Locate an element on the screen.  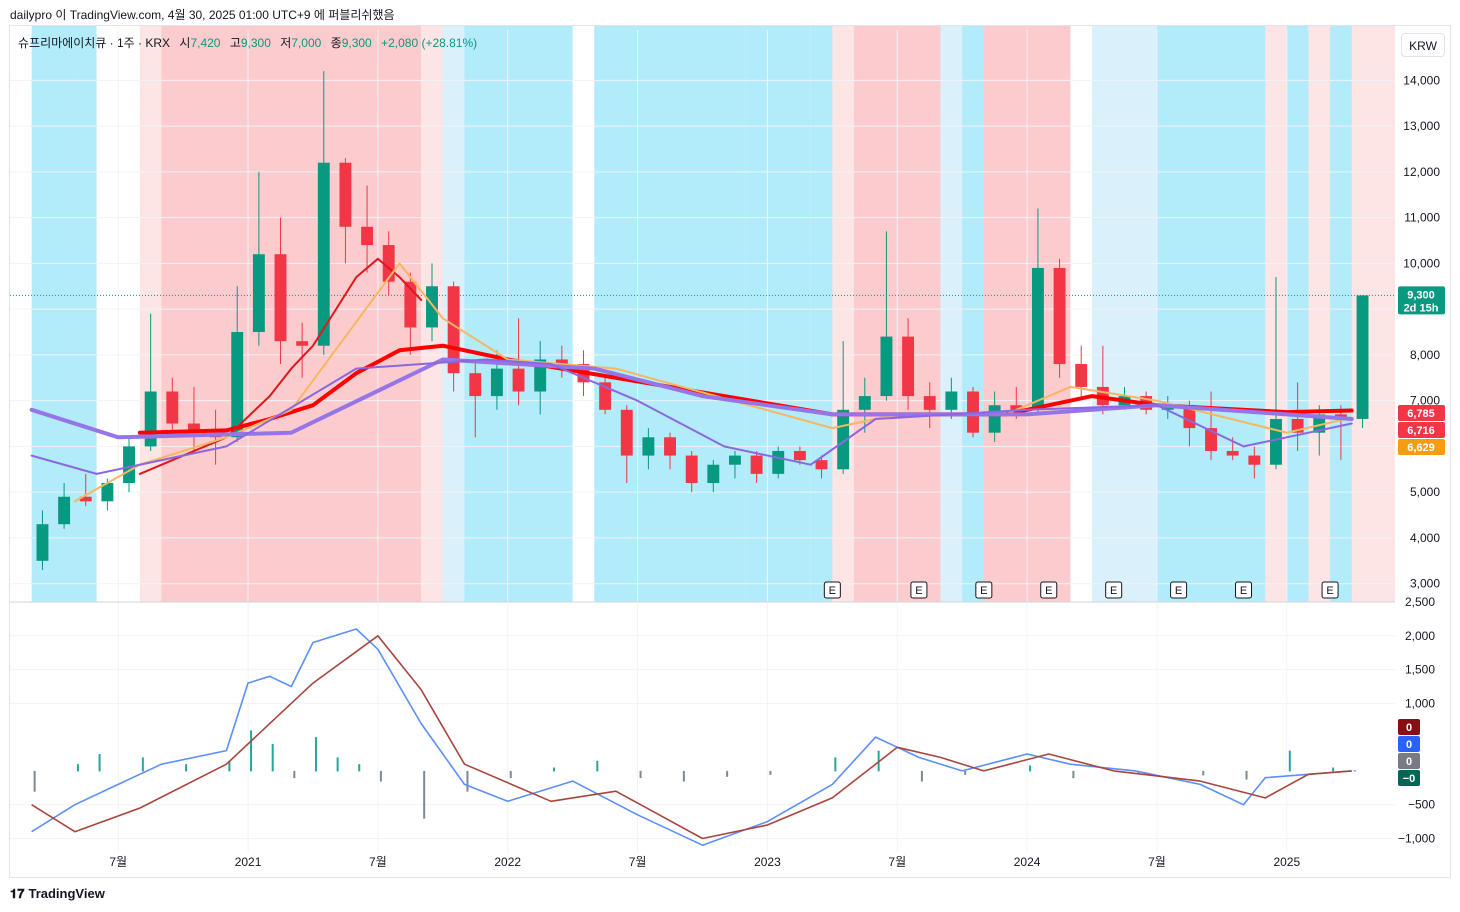
macd-axis: 2,500 2,000 1,500 1,000 −500 −1,000 is located at coordinates (1416, 720).